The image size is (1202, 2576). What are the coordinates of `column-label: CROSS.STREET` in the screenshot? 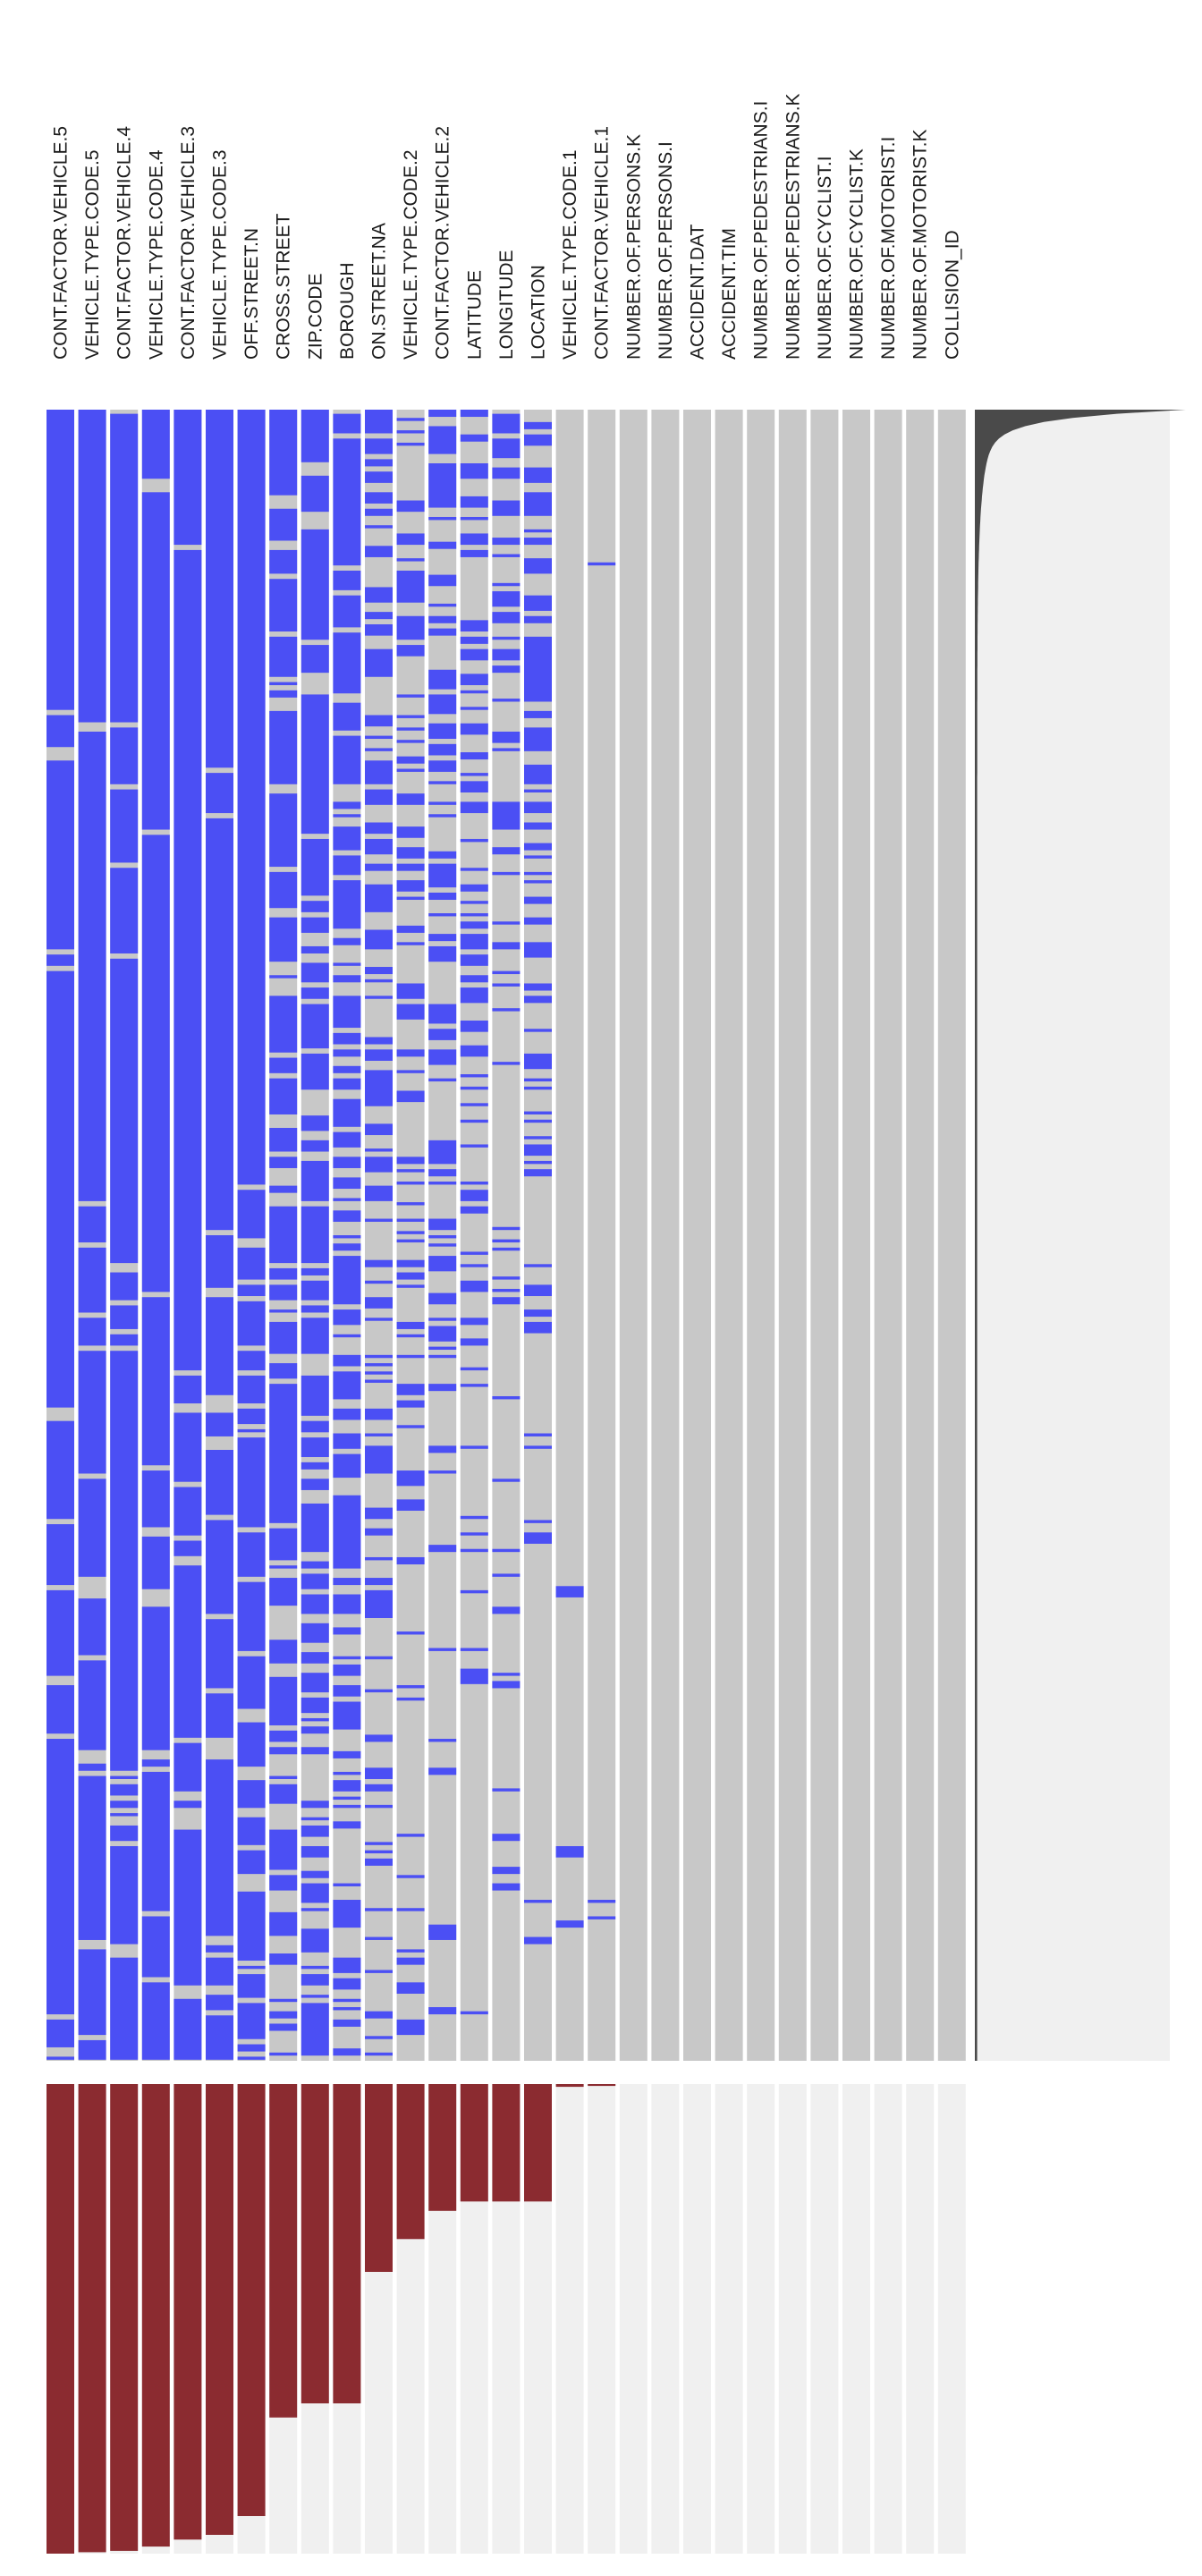 It's located at (284, 286).